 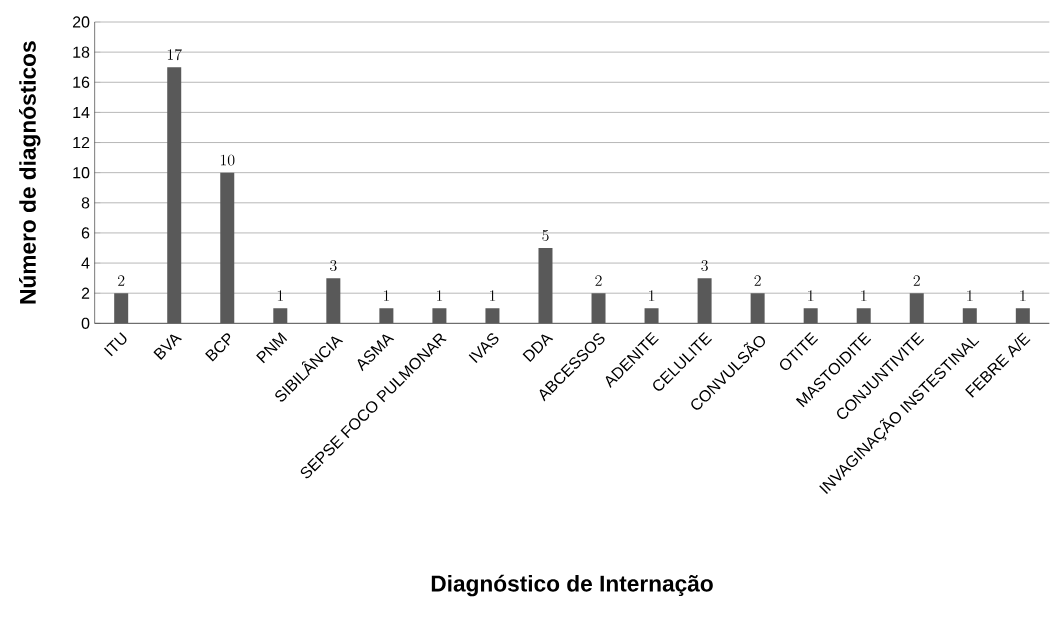 I want to click on x-tick-label: ITU, so click(x=115, y=344).